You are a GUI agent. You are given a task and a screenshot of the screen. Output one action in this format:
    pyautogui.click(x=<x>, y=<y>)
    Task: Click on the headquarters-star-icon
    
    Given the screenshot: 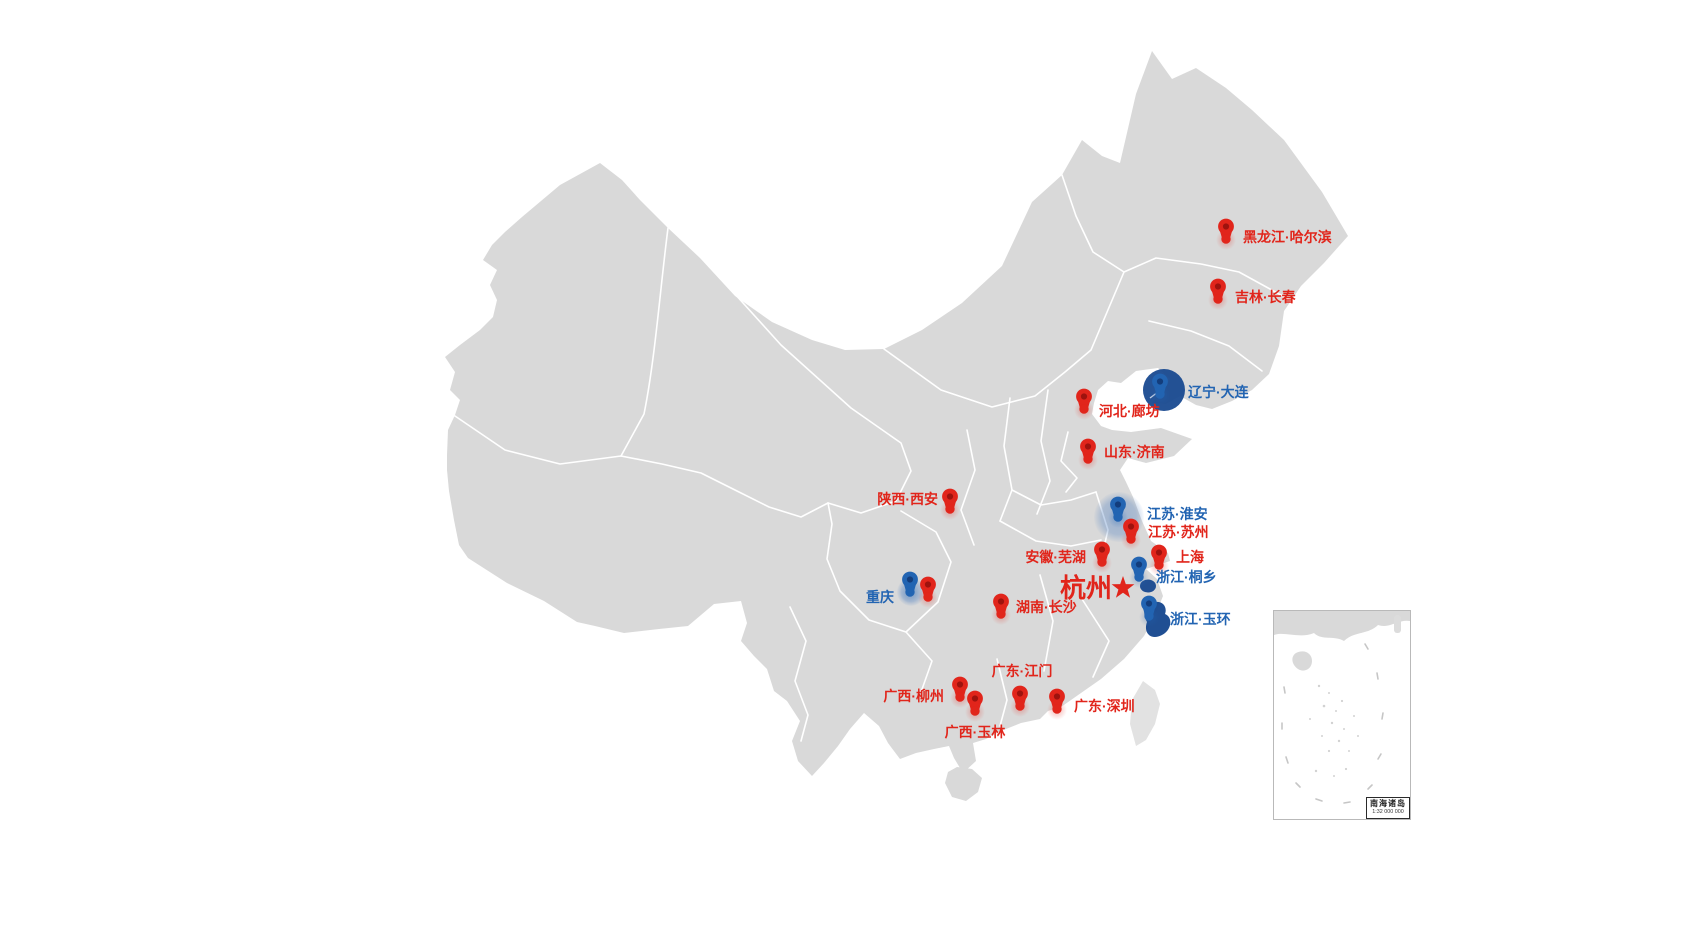 What is the action you would take?
    pyautogui.click(x=1123, y=587)
    